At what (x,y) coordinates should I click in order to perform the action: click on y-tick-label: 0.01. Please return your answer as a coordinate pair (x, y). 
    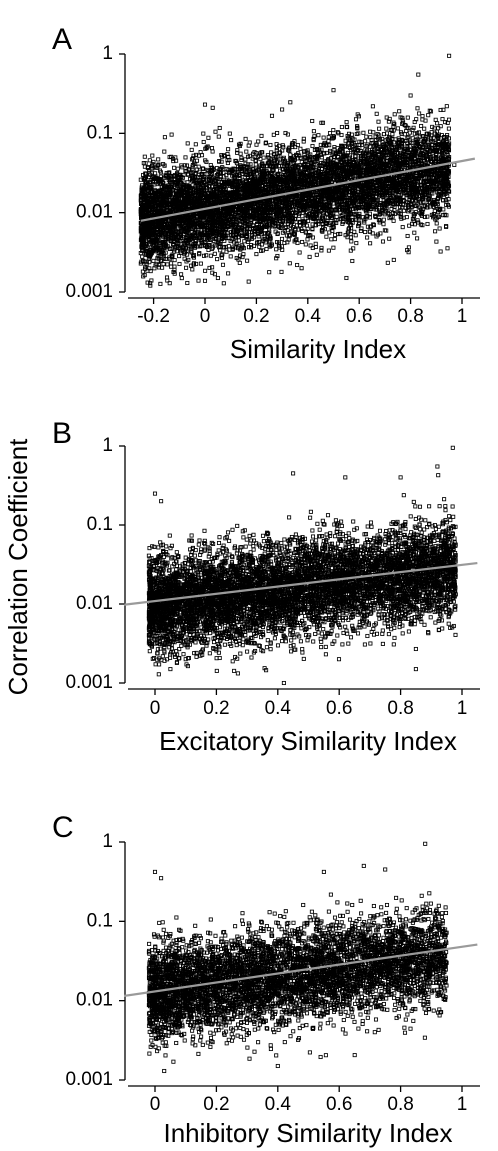
    Looking at the image, I should click on (94, 212).